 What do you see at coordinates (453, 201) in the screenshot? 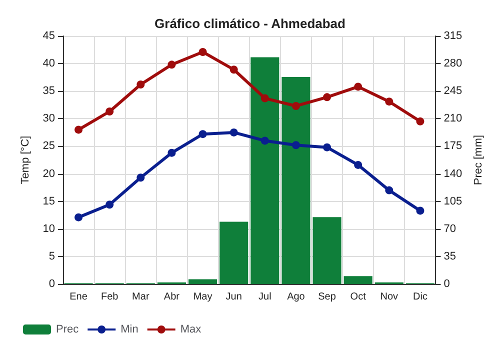
I see `y2-tick-label: 105` at bounding box center [453, 201].